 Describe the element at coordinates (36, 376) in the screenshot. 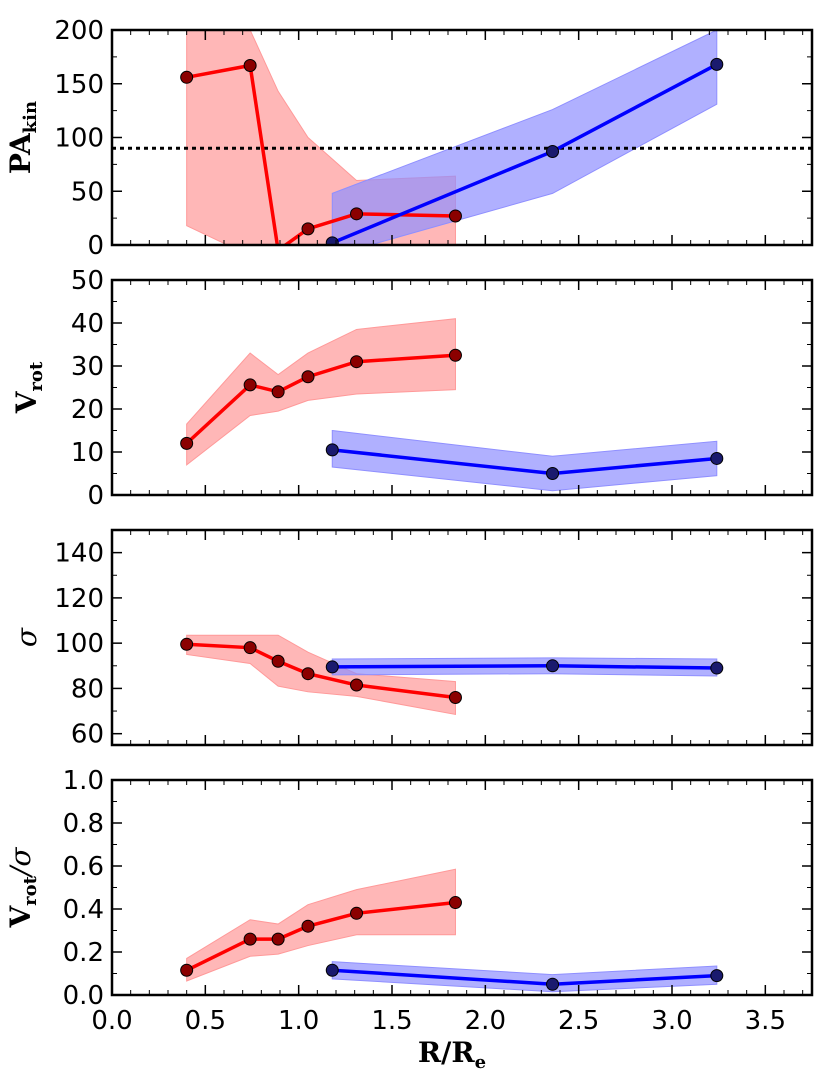

I see `ylabel-sub-vrot: rot` at that location.